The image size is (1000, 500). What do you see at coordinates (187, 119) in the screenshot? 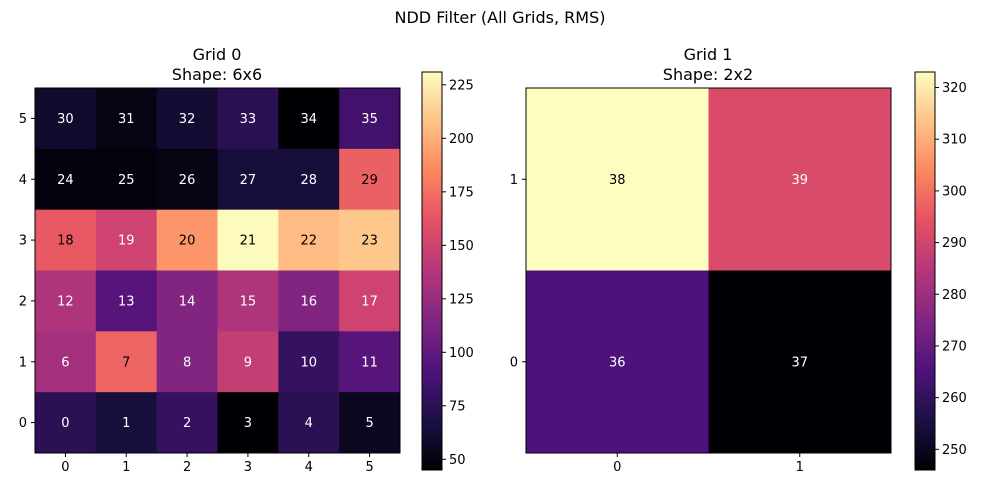
I see `cell-label: 32` at bounding box center [187, 119].